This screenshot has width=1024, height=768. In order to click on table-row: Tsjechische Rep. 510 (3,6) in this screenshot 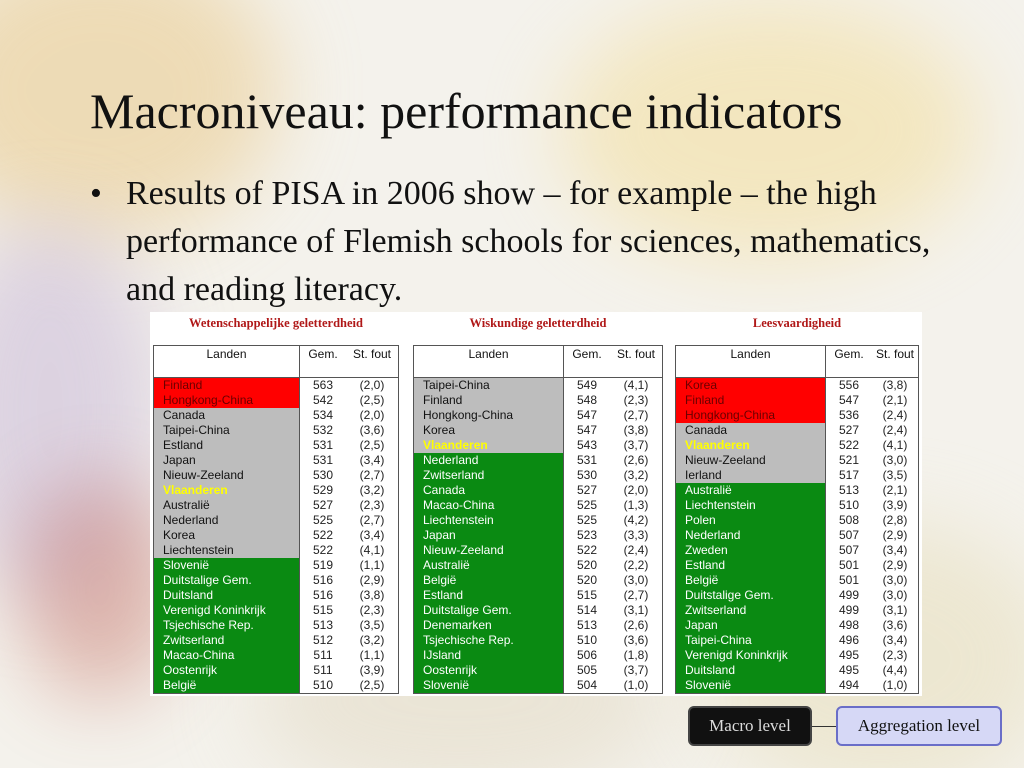, I will do `click(538, 640)`.